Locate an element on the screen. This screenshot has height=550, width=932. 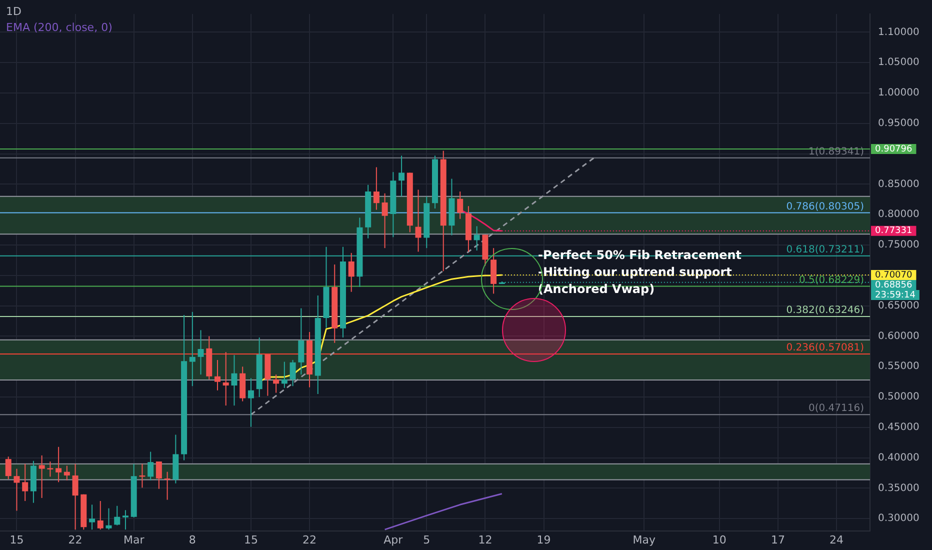
ref-line-label: 0.618(0.73211) is located at coordinates (825, 250).